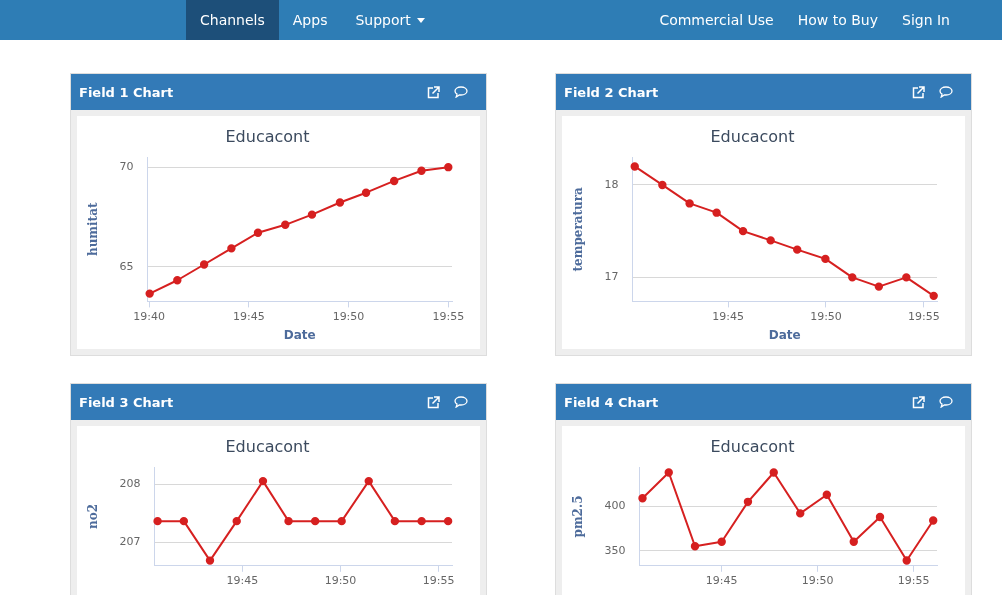 The image size is (1002, 595). Describe the element at coordinates (383, 20) in the screenshot. I see `text: Support` at that location.